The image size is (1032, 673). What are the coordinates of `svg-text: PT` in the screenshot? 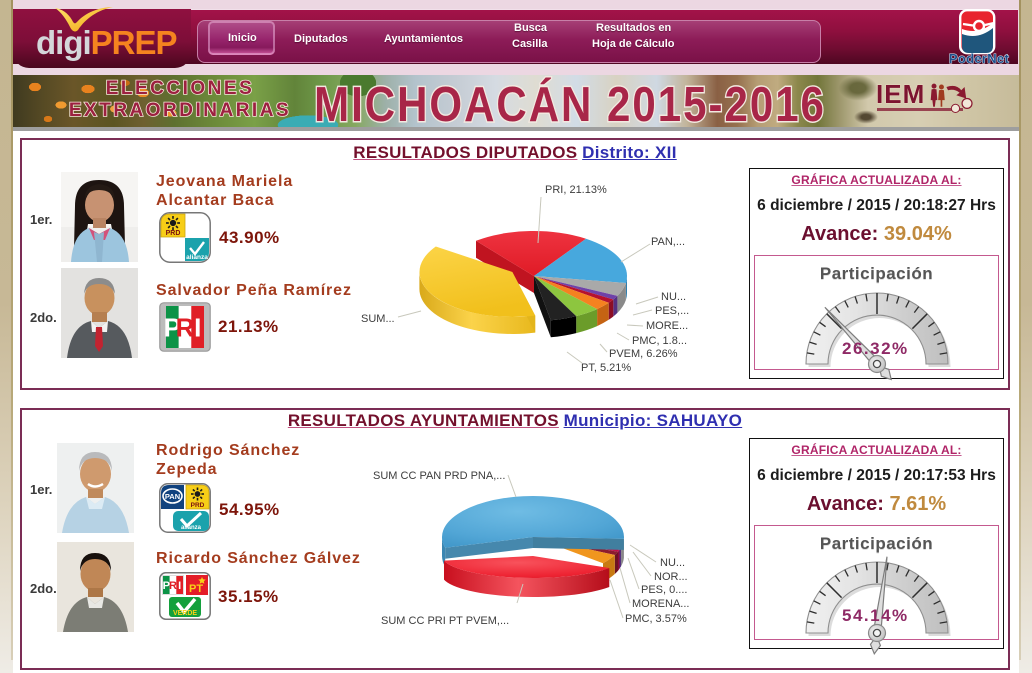 It's located at (196, 589).